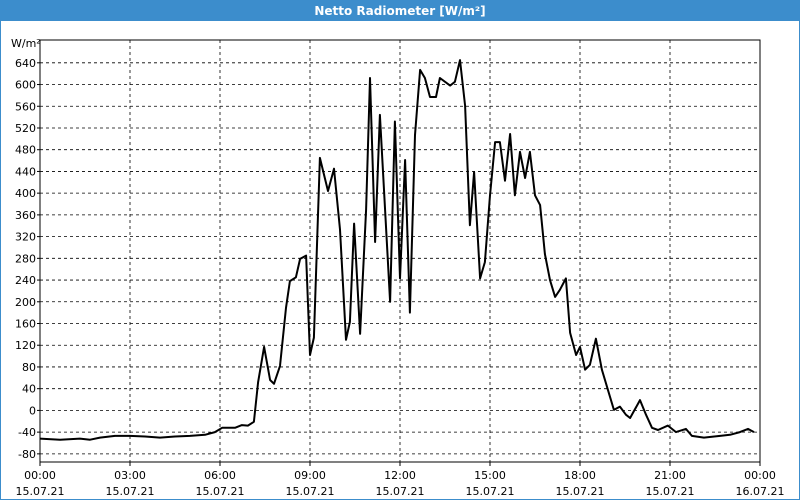 This screenshot has width=800, height=500. Describe the element at coordinates (25, 85) in the screenshot. I see `y-tick-label: 600` at that location.